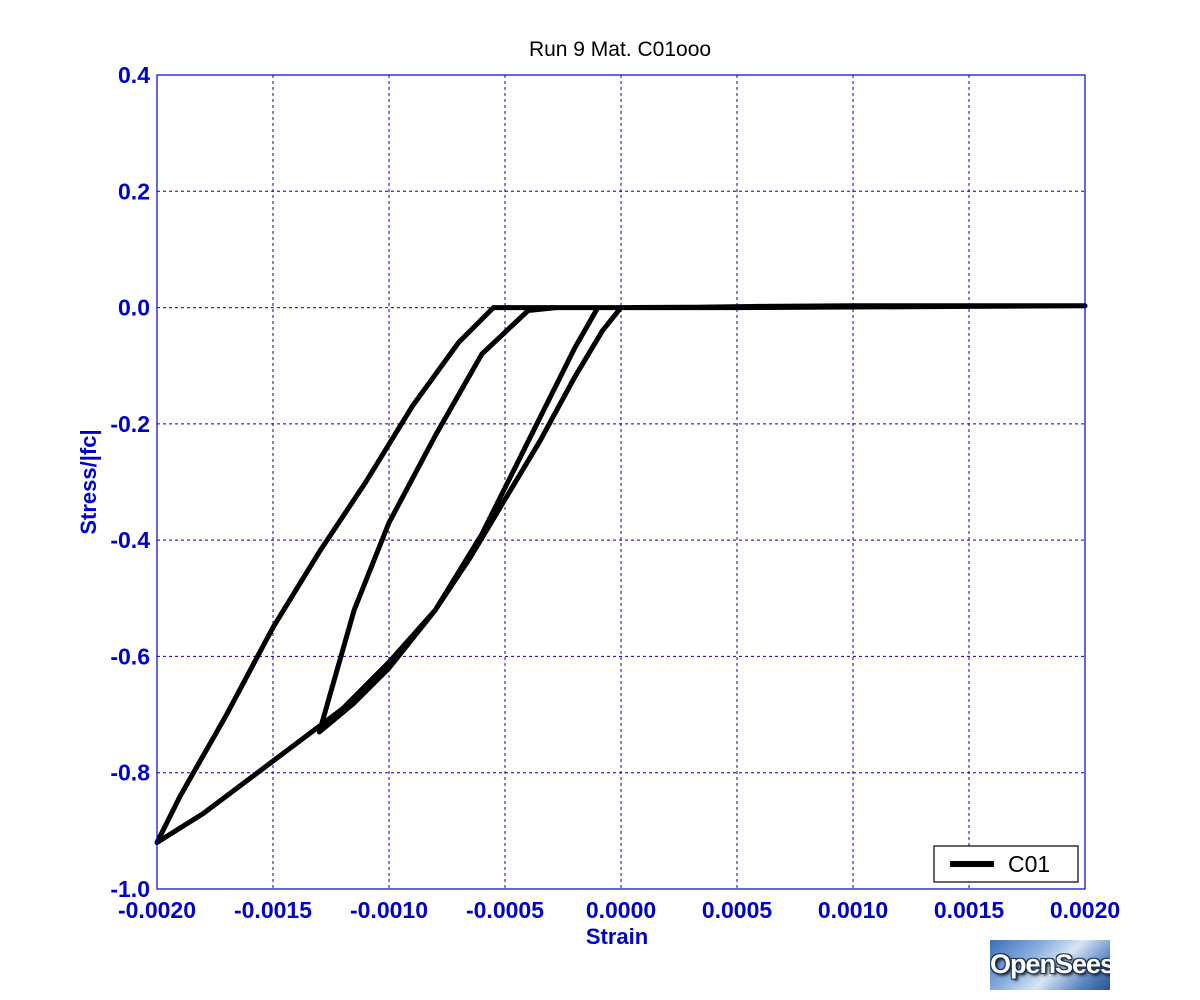 This screenshot has height=1000, width=1200. What do you see at coordinates (737, 910) in the screenshot?
I see `x-tick-label: 0.0005` at bounding box center [737, 910].